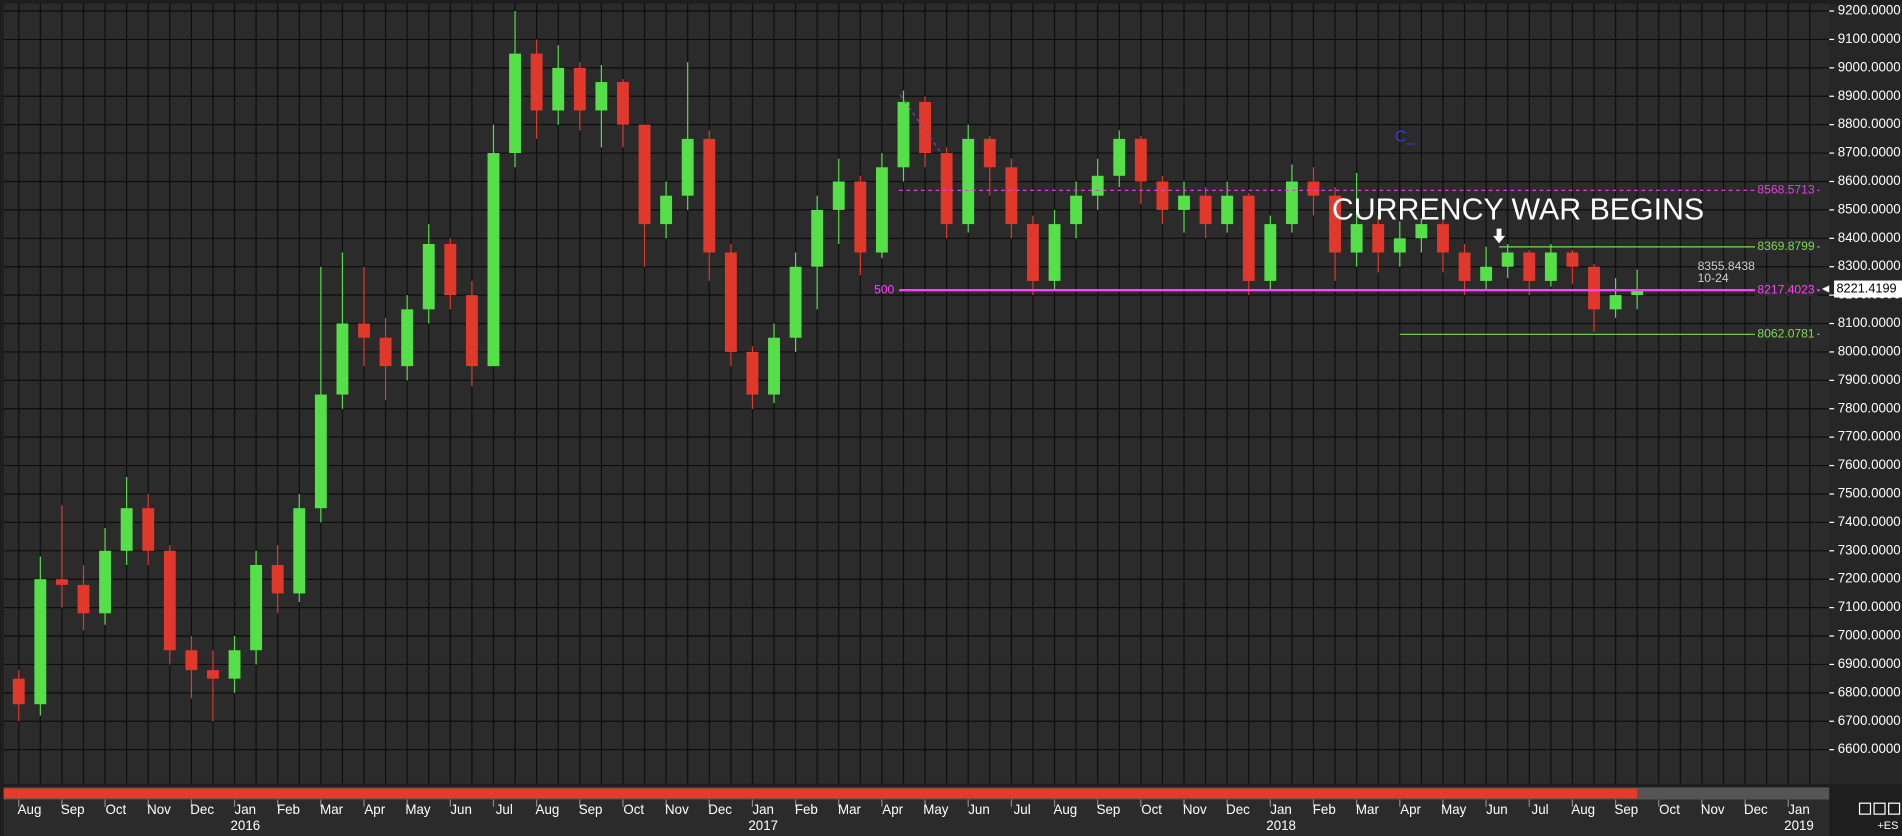 This screenshot has height=836, width=1902. Describe the element at coordinates (1583, 809) in the screenshot. I see `x-tick-label: Aug` at that location.